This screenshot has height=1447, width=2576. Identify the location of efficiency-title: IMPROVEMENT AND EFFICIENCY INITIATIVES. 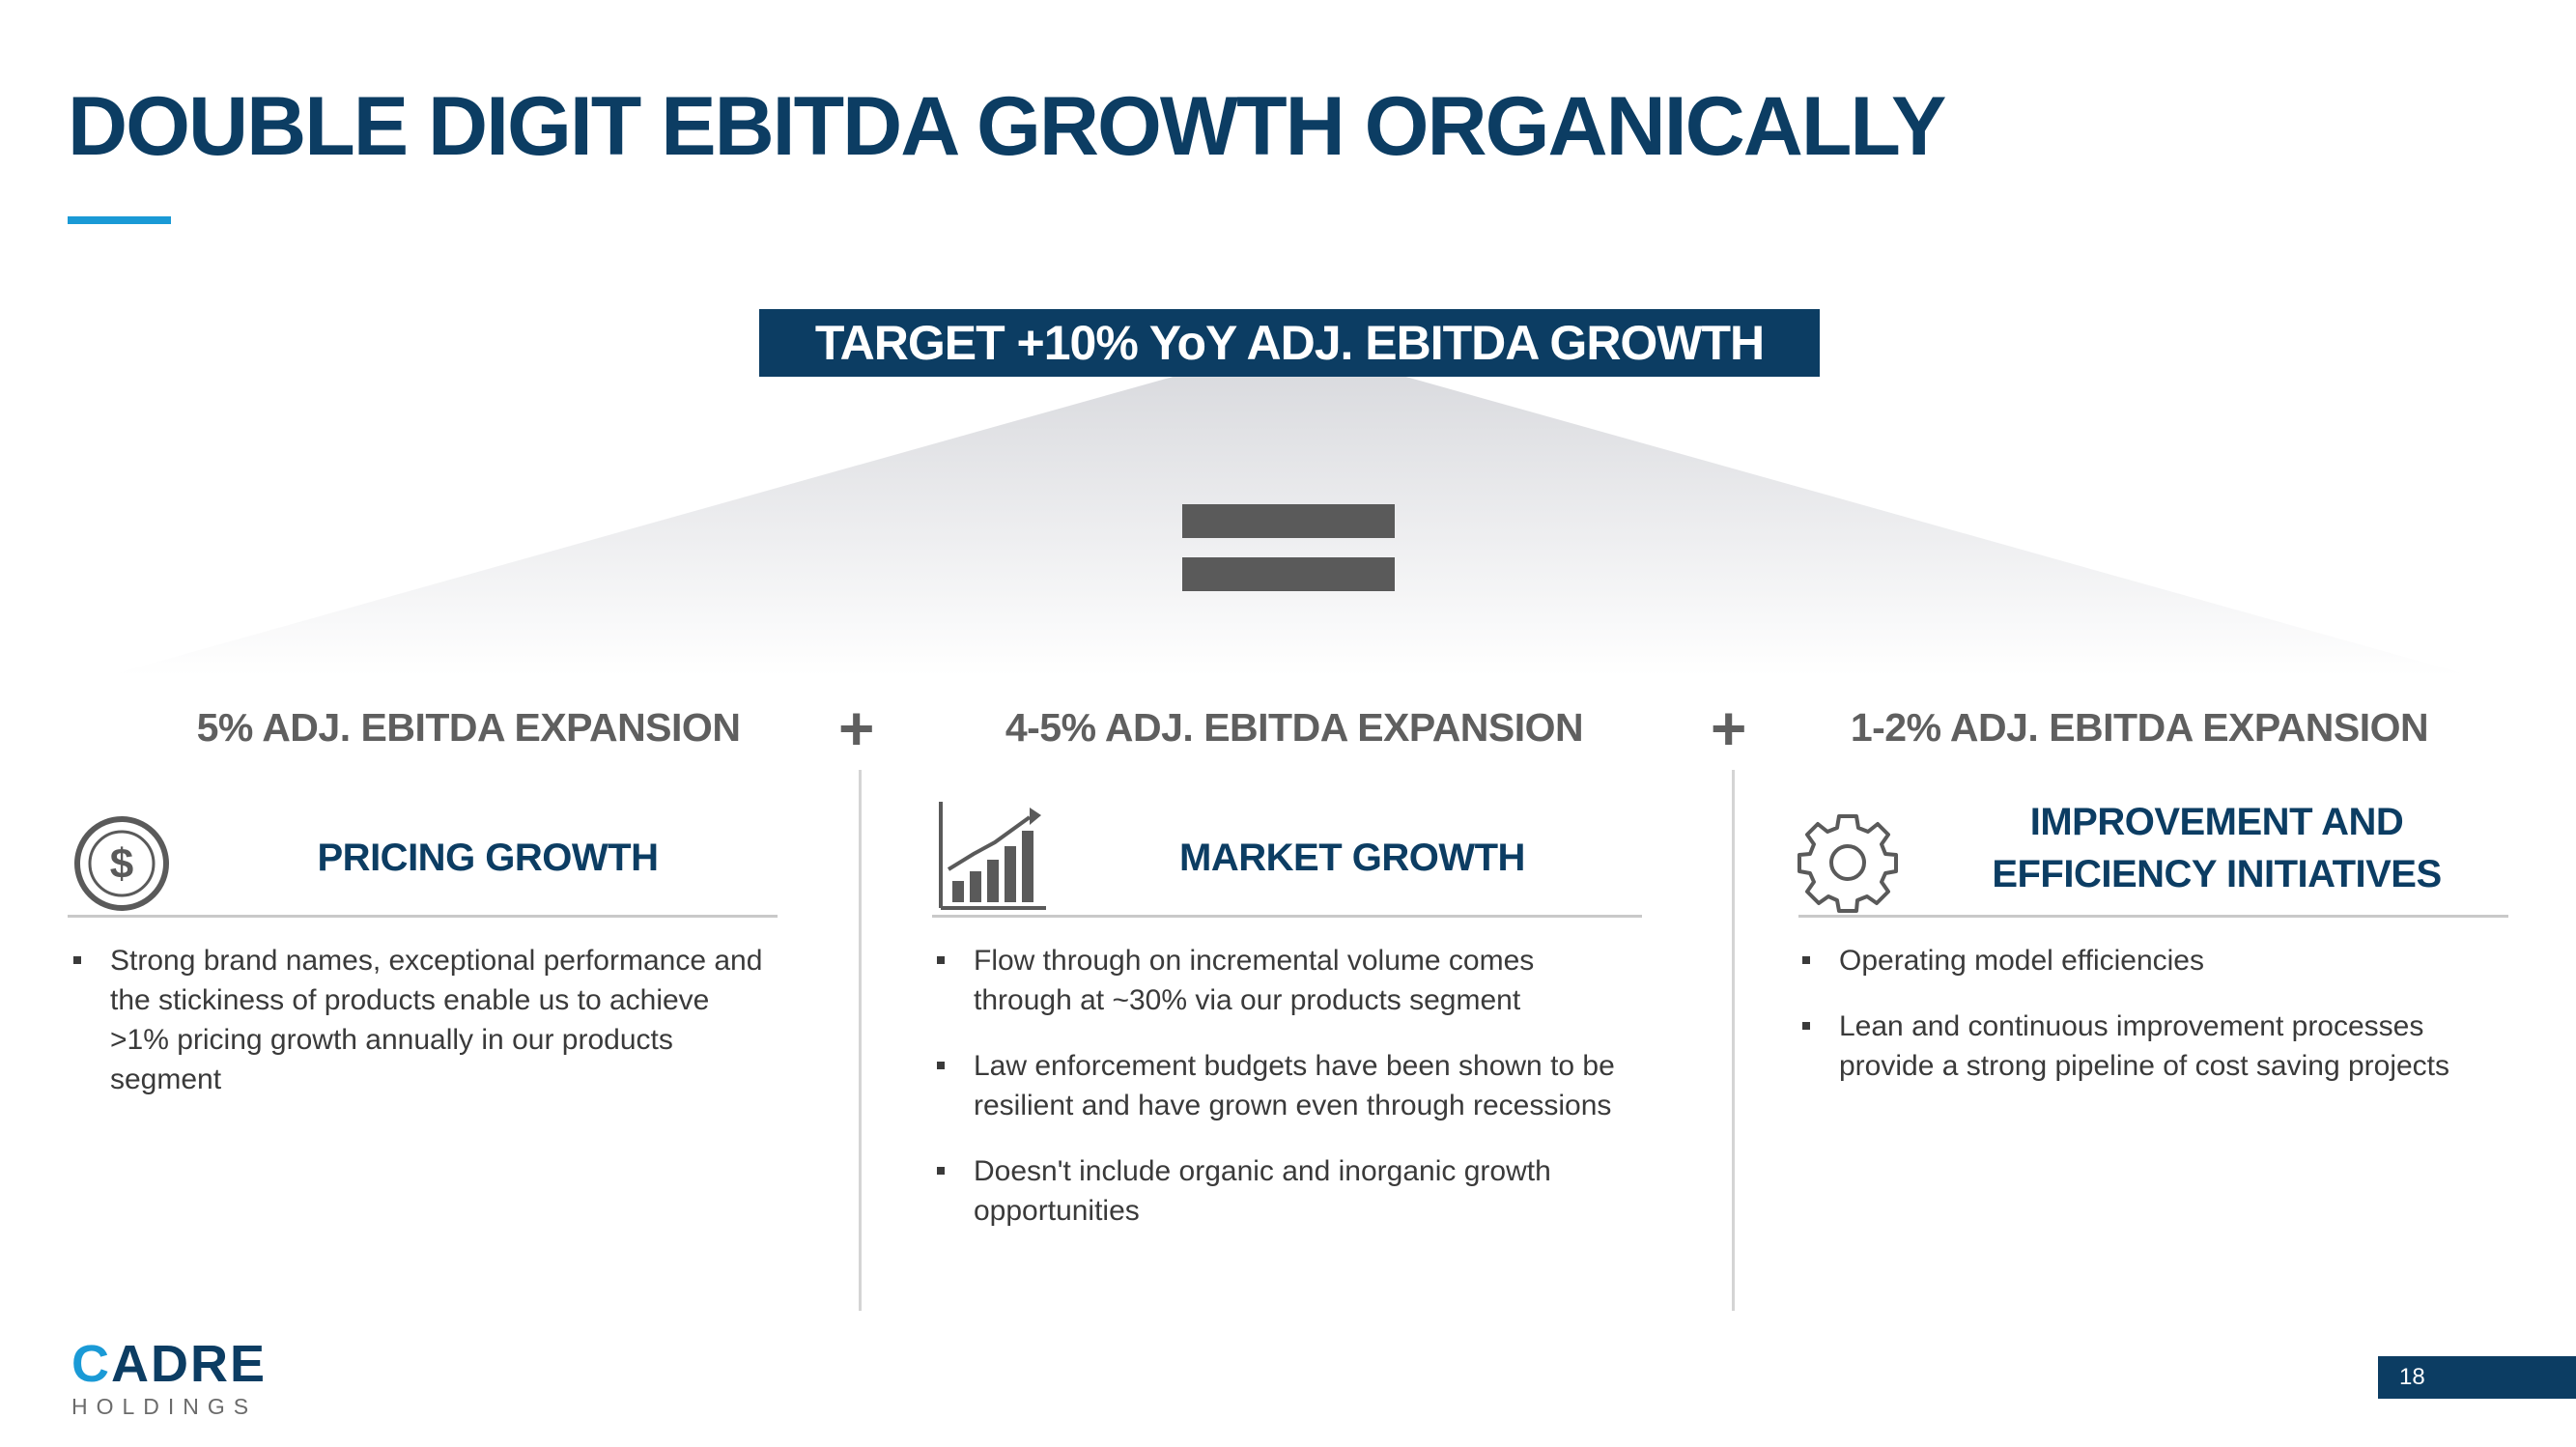
(2217, 848).